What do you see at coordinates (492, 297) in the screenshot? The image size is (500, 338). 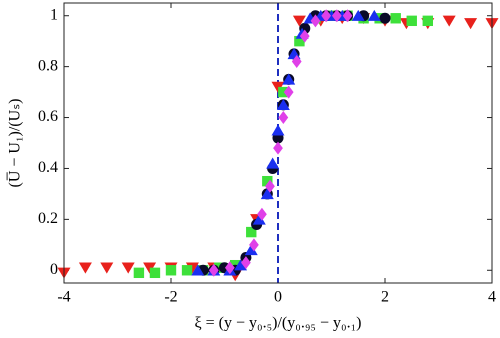 I see `x-tick-label: 4` at bounding box center [492, 297].